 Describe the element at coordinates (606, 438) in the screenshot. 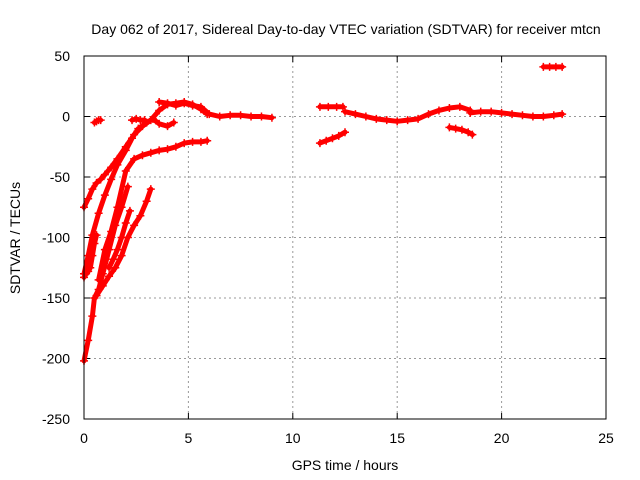

I see `x-tick-label: 25` at that location.